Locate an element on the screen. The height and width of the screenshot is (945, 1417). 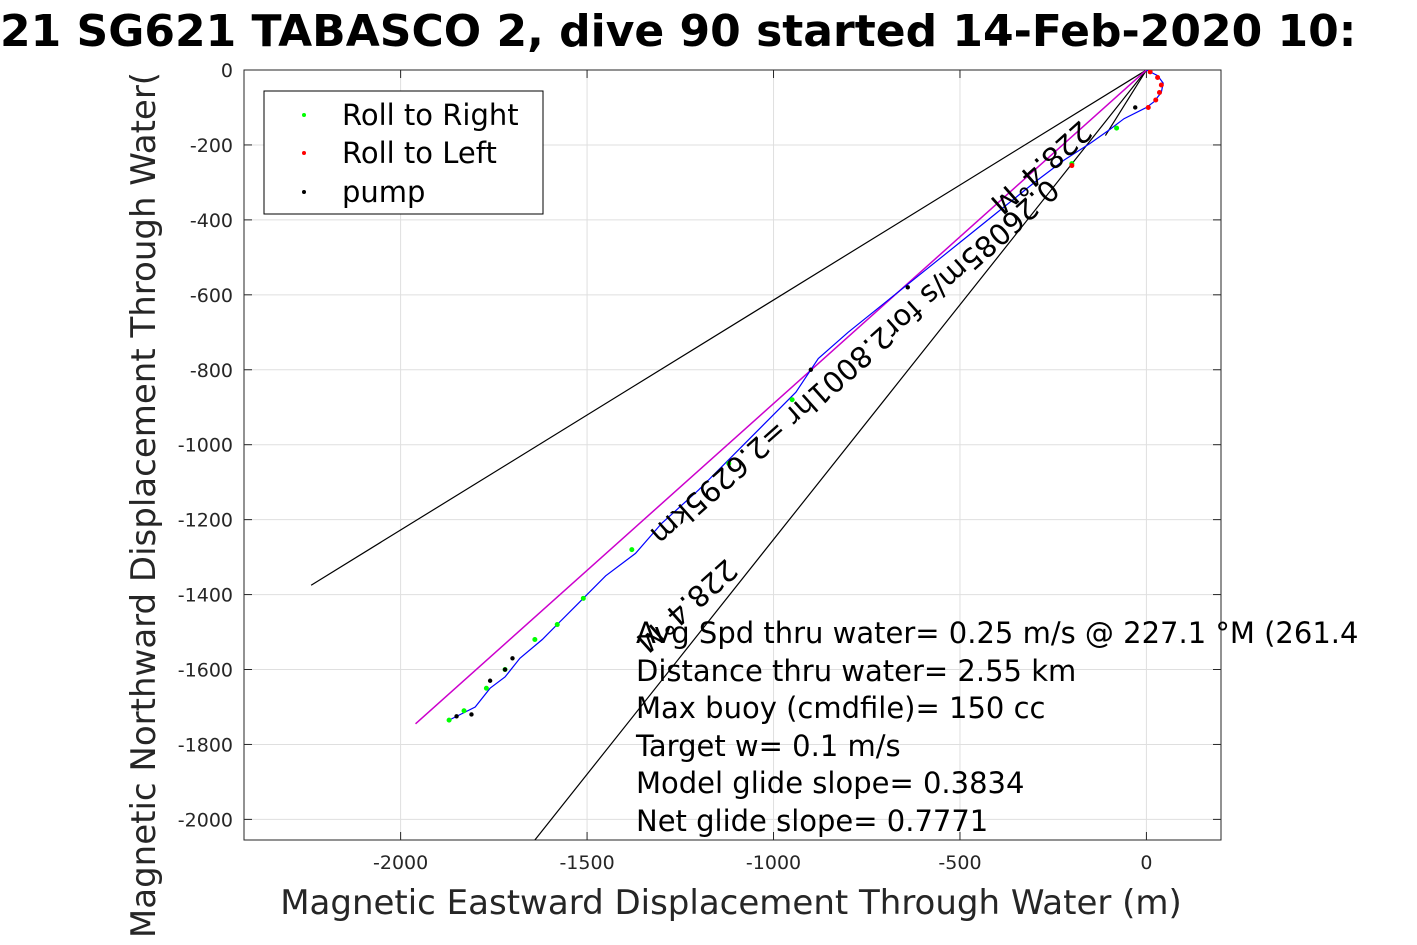
legend-label-roll-right: Roll to Right is located at coordinates (430, 115).